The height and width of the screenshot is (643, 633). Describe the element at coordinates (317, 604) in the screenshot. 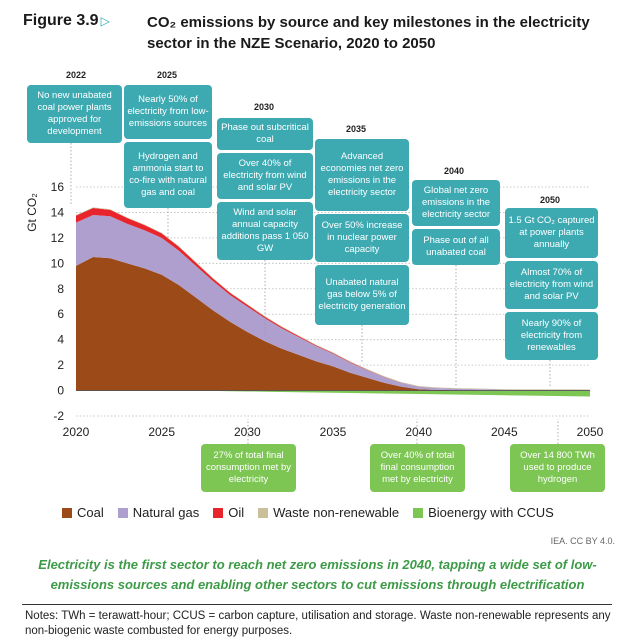

I see `notes-divider` at that location.